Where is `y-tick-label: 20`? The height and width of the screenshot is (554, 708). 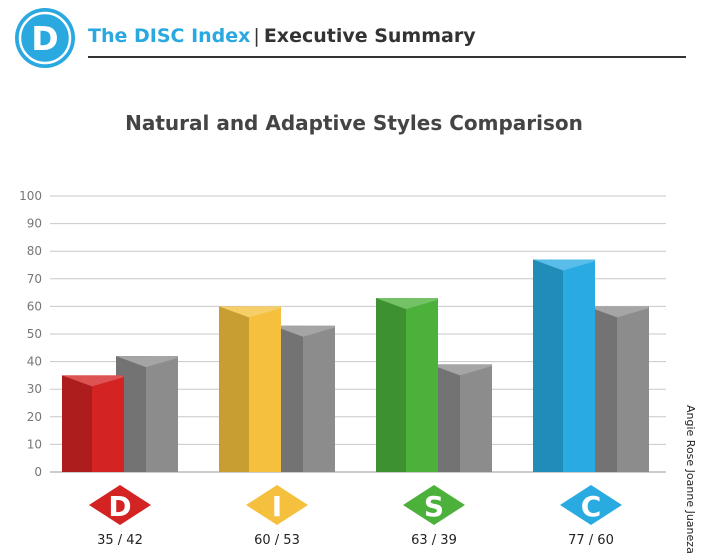 y-tick-label: 20 is located at coordinates (34, 417).